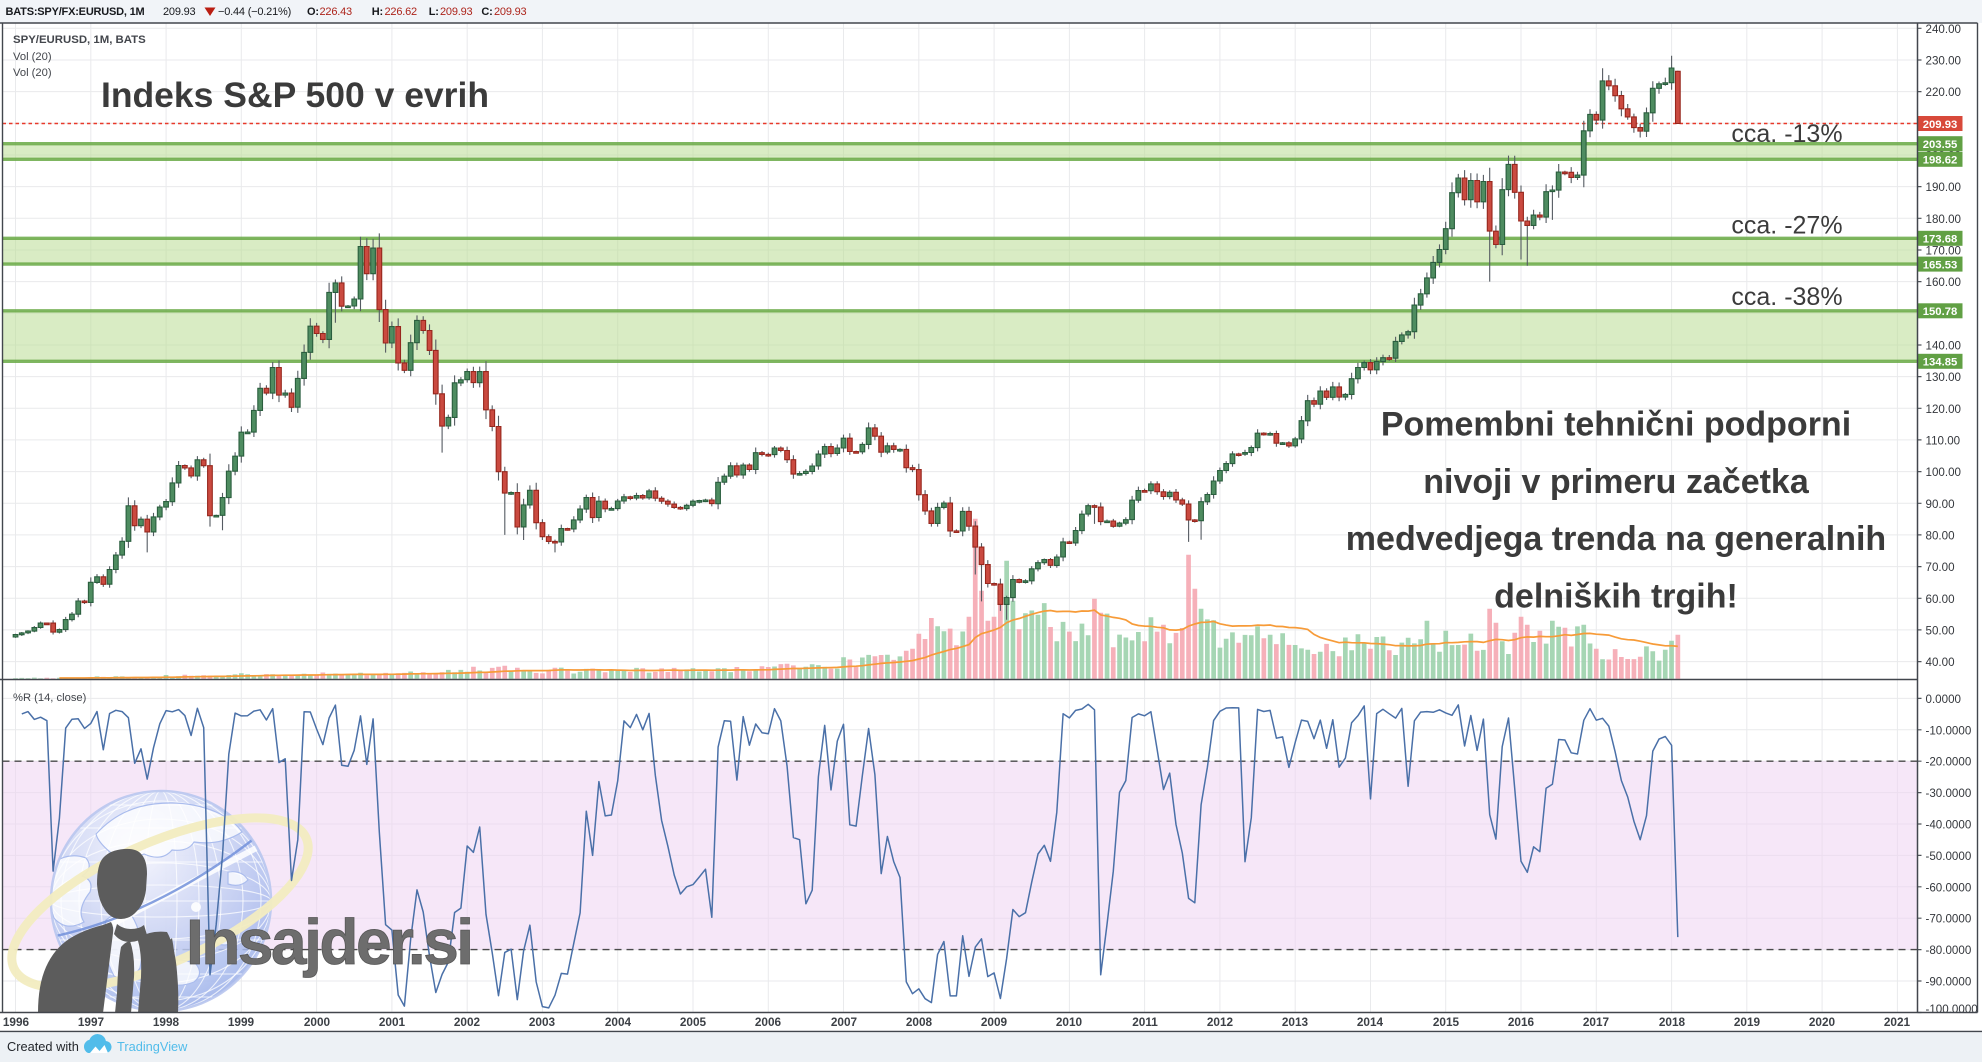 This screenshot has width=1982, height=1062. I want to click on svg-text: -70.0000, so click(1949, 919).